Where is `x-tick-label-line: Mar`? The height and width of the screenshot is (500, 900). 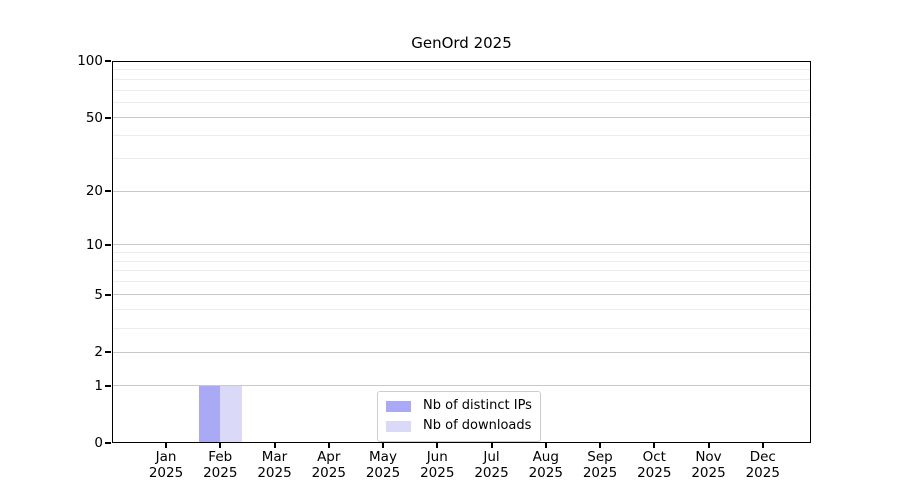 x-tick-label-line: Mar is located at coordinates (274, 457).